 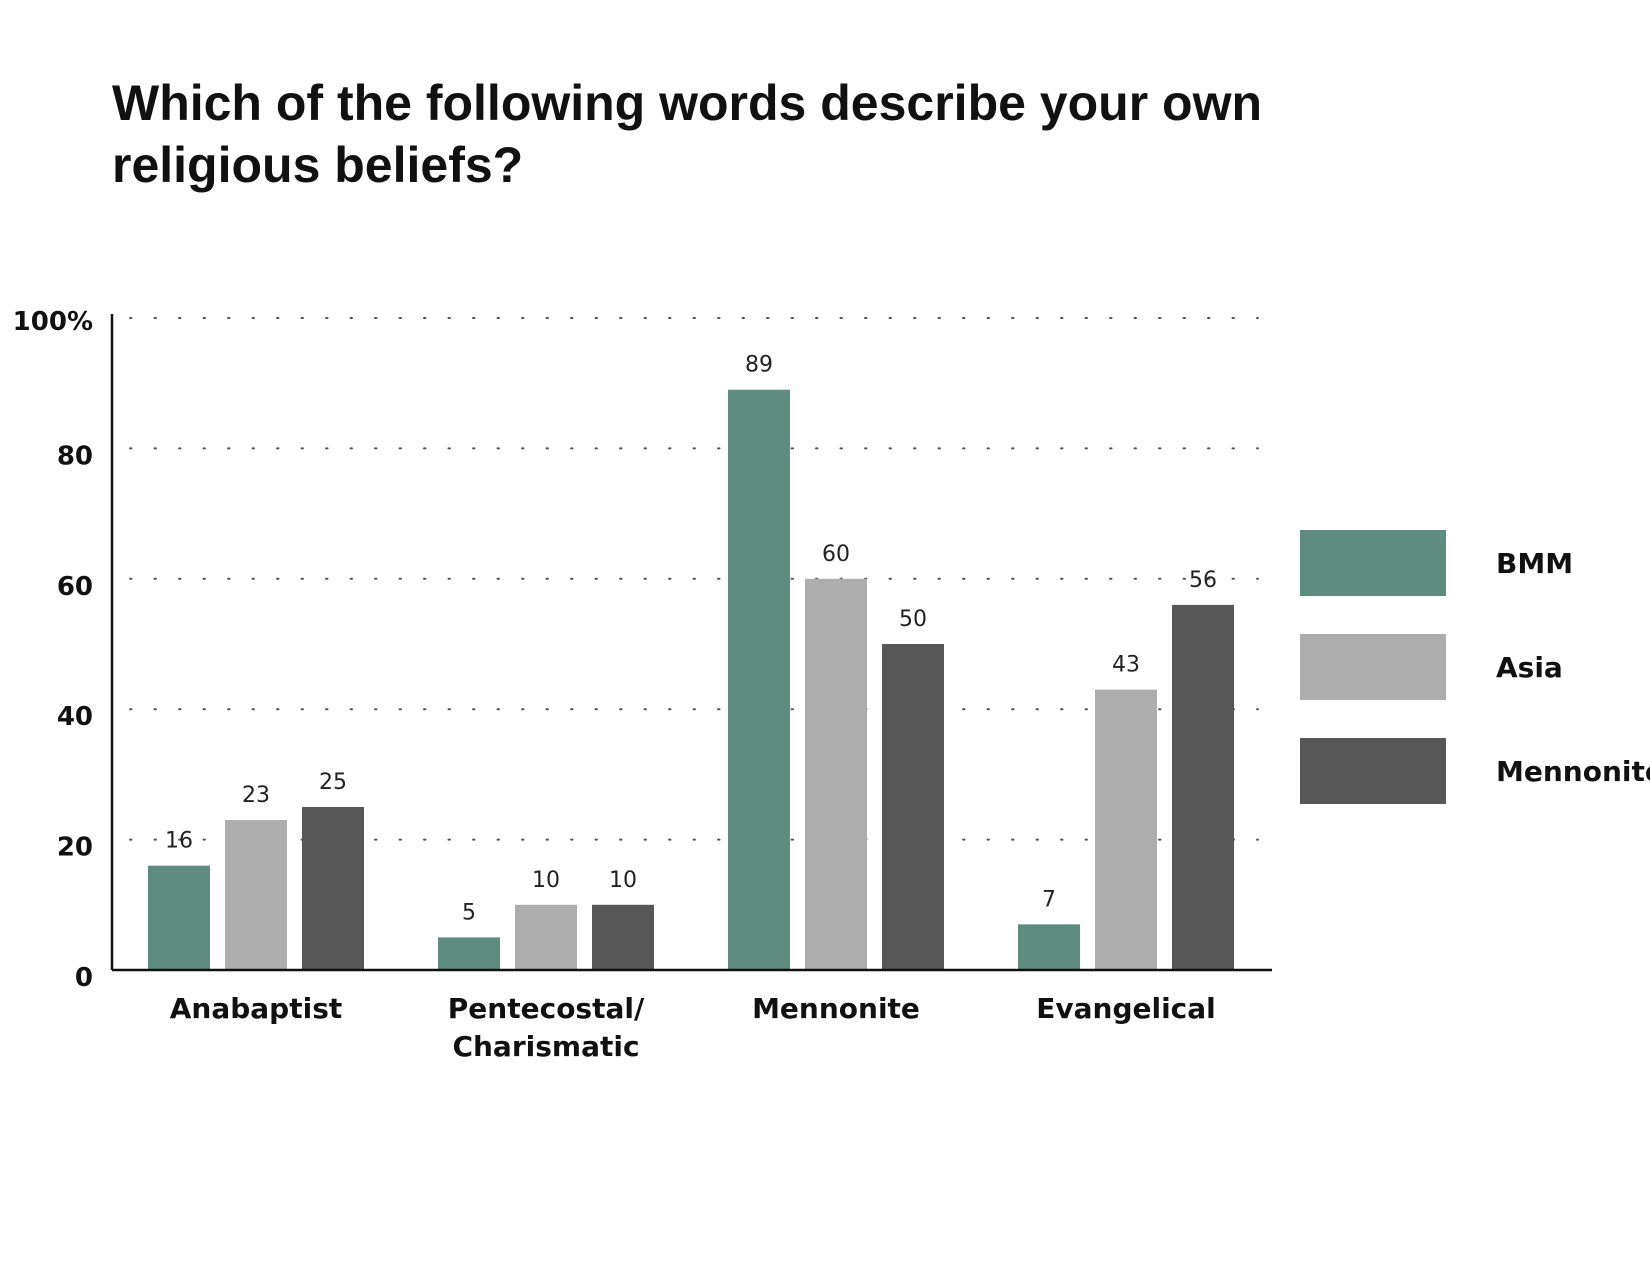 What do you see at coordinates (256, 1008) in the screenshot?
I see `x-tick-label: Anabaptist` at bounding box center [256, 1008].